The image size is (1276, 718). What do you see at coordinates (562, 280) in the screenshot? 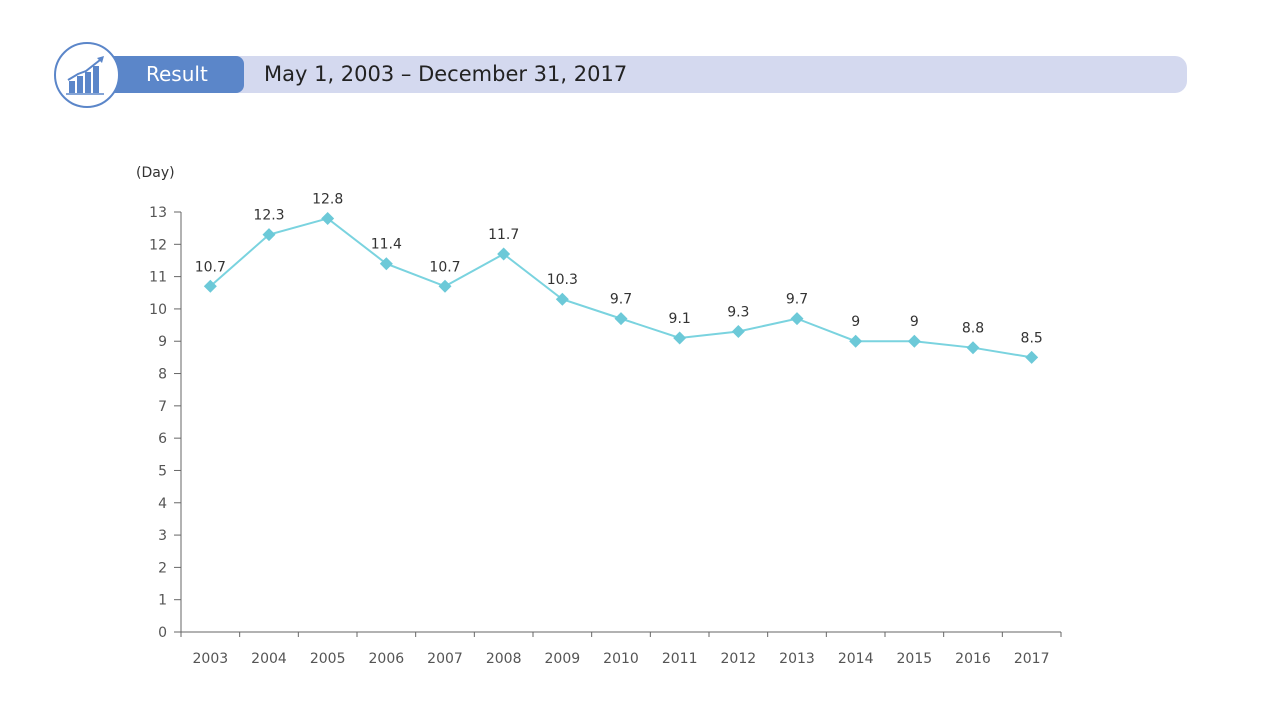
I see `data-value-label: 10.3` at bounding box center [562, 280].